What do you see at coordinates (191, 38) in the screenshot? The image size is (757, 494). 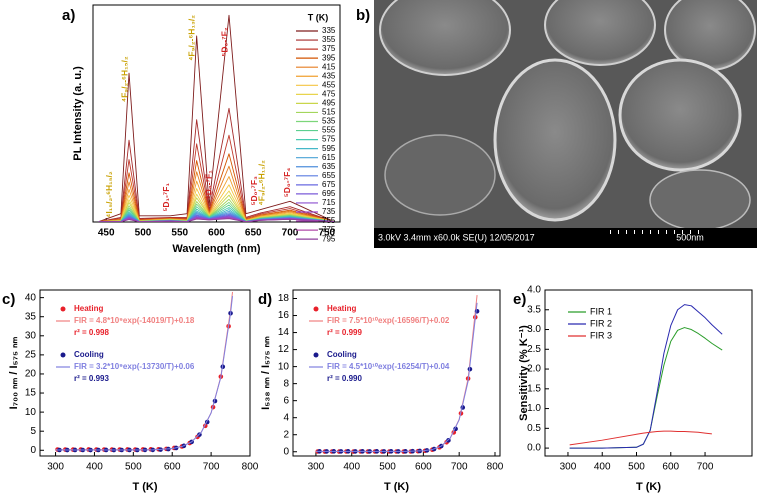 I see `peak-annotation: ⁴F₉/₂-⁶H₁₃/₂` at bounding box center [191, 38].